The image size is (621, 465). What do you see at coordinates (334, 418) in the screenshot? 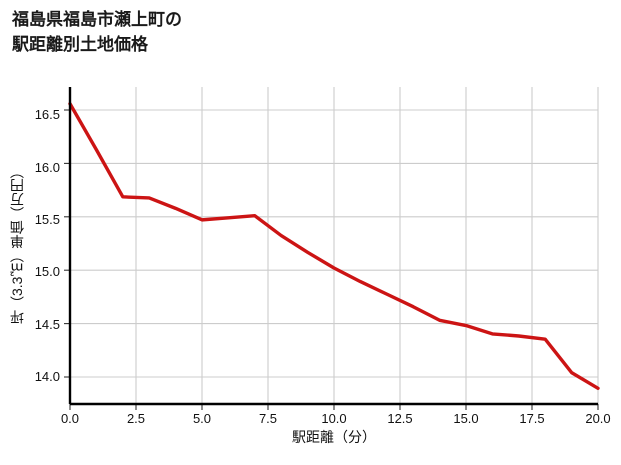
I see `x-tick-label: 10.0` at bounding box center [334, 418].